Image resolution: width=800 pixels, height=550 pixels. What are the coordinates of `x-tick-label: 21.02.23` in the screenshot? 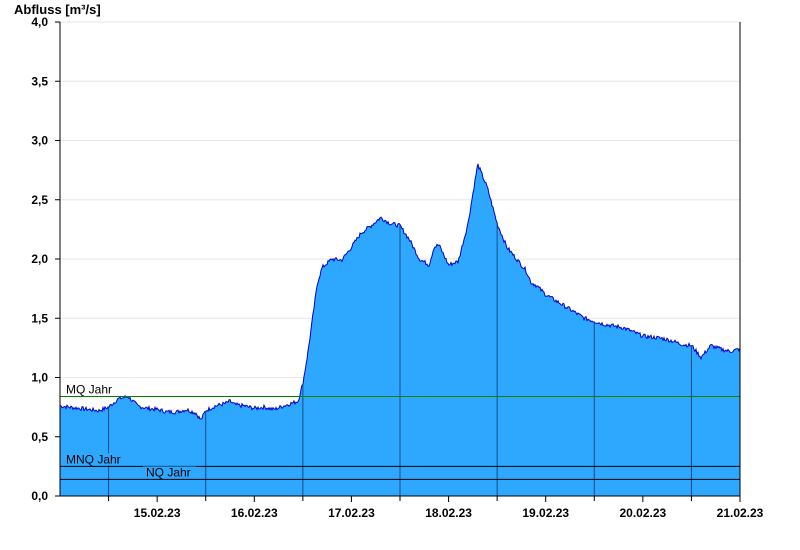 It's located at (740, 513).